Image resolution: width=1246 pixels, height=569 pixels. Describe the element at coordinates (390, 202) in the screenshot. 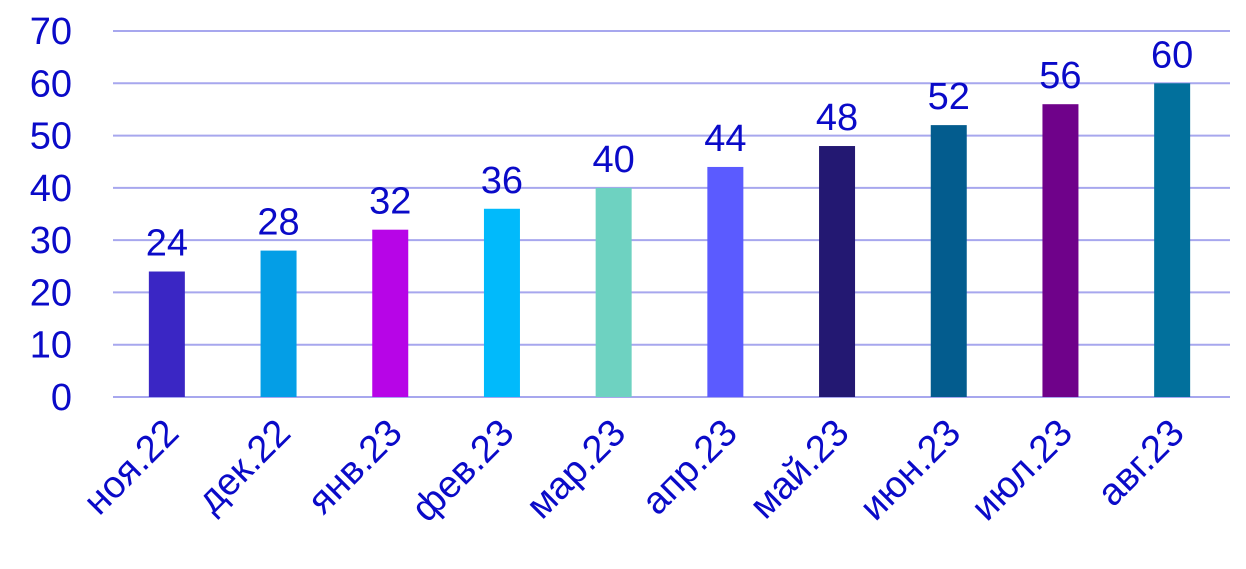

I see `data-label: 32` at that location.